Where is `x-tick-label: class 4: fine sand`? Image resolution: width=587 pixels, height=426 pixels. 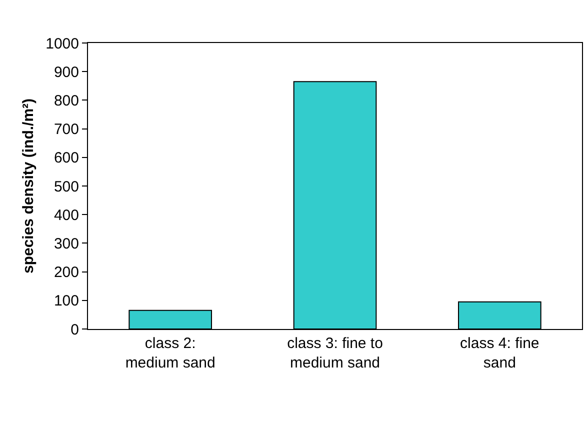
x-tick-label: class 4: fine sand is located at coordinates (500, 353).